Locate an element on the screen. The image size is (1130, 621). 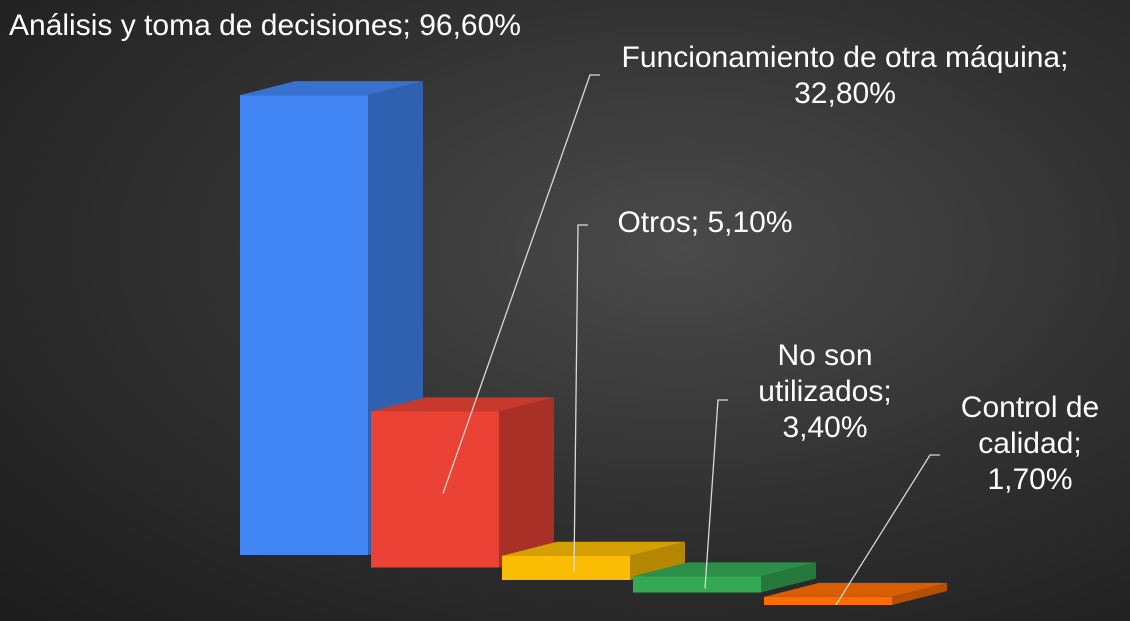
data-label: Funcionamiento de otra máquina; 32,80% is located at coordinates (845, 75).